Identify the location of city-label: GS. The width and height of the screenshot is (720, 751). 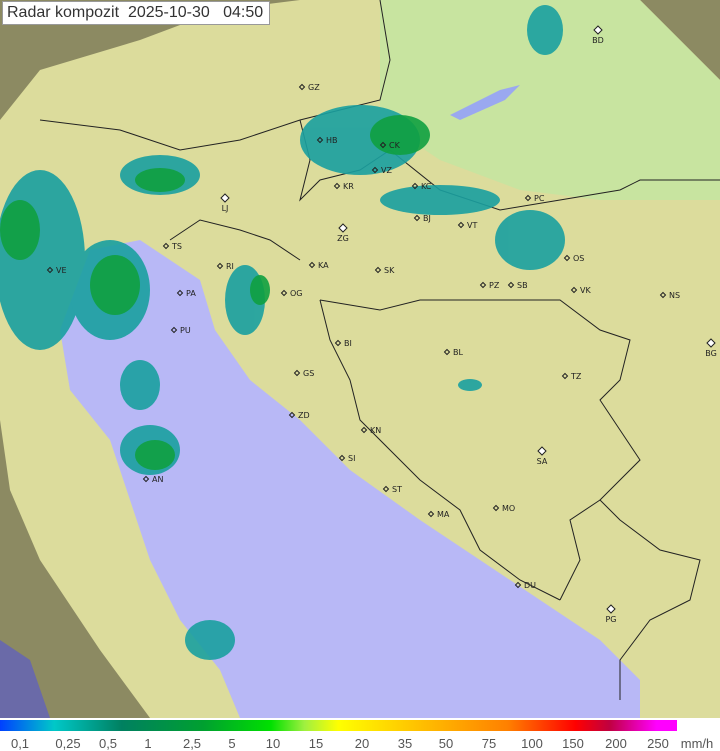
(308, 373).